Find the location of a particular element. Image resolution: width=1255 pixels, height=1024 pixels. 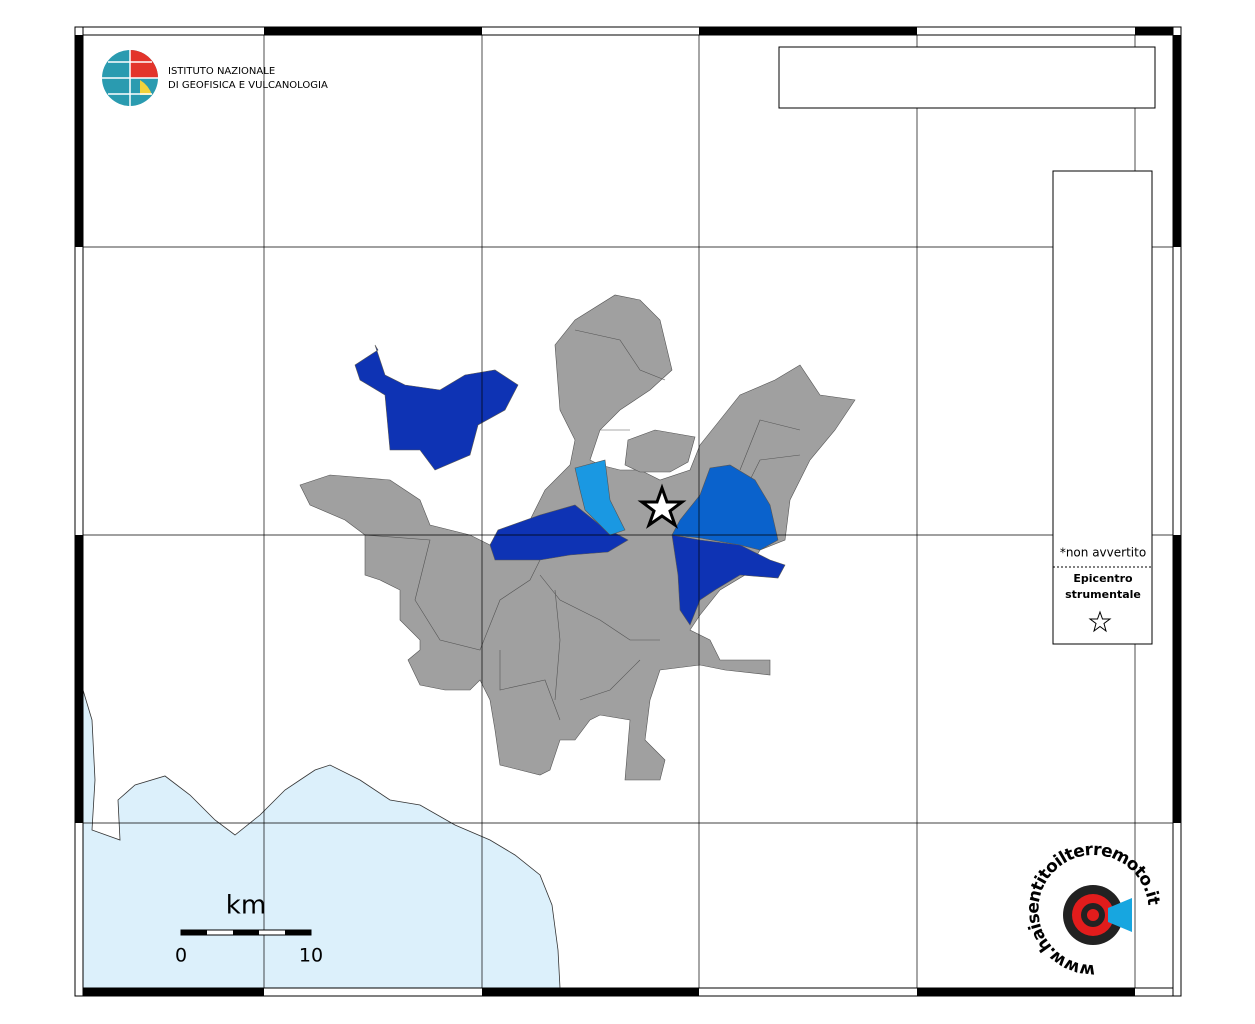

scale-unit: km is located at coordinates (246, 906).